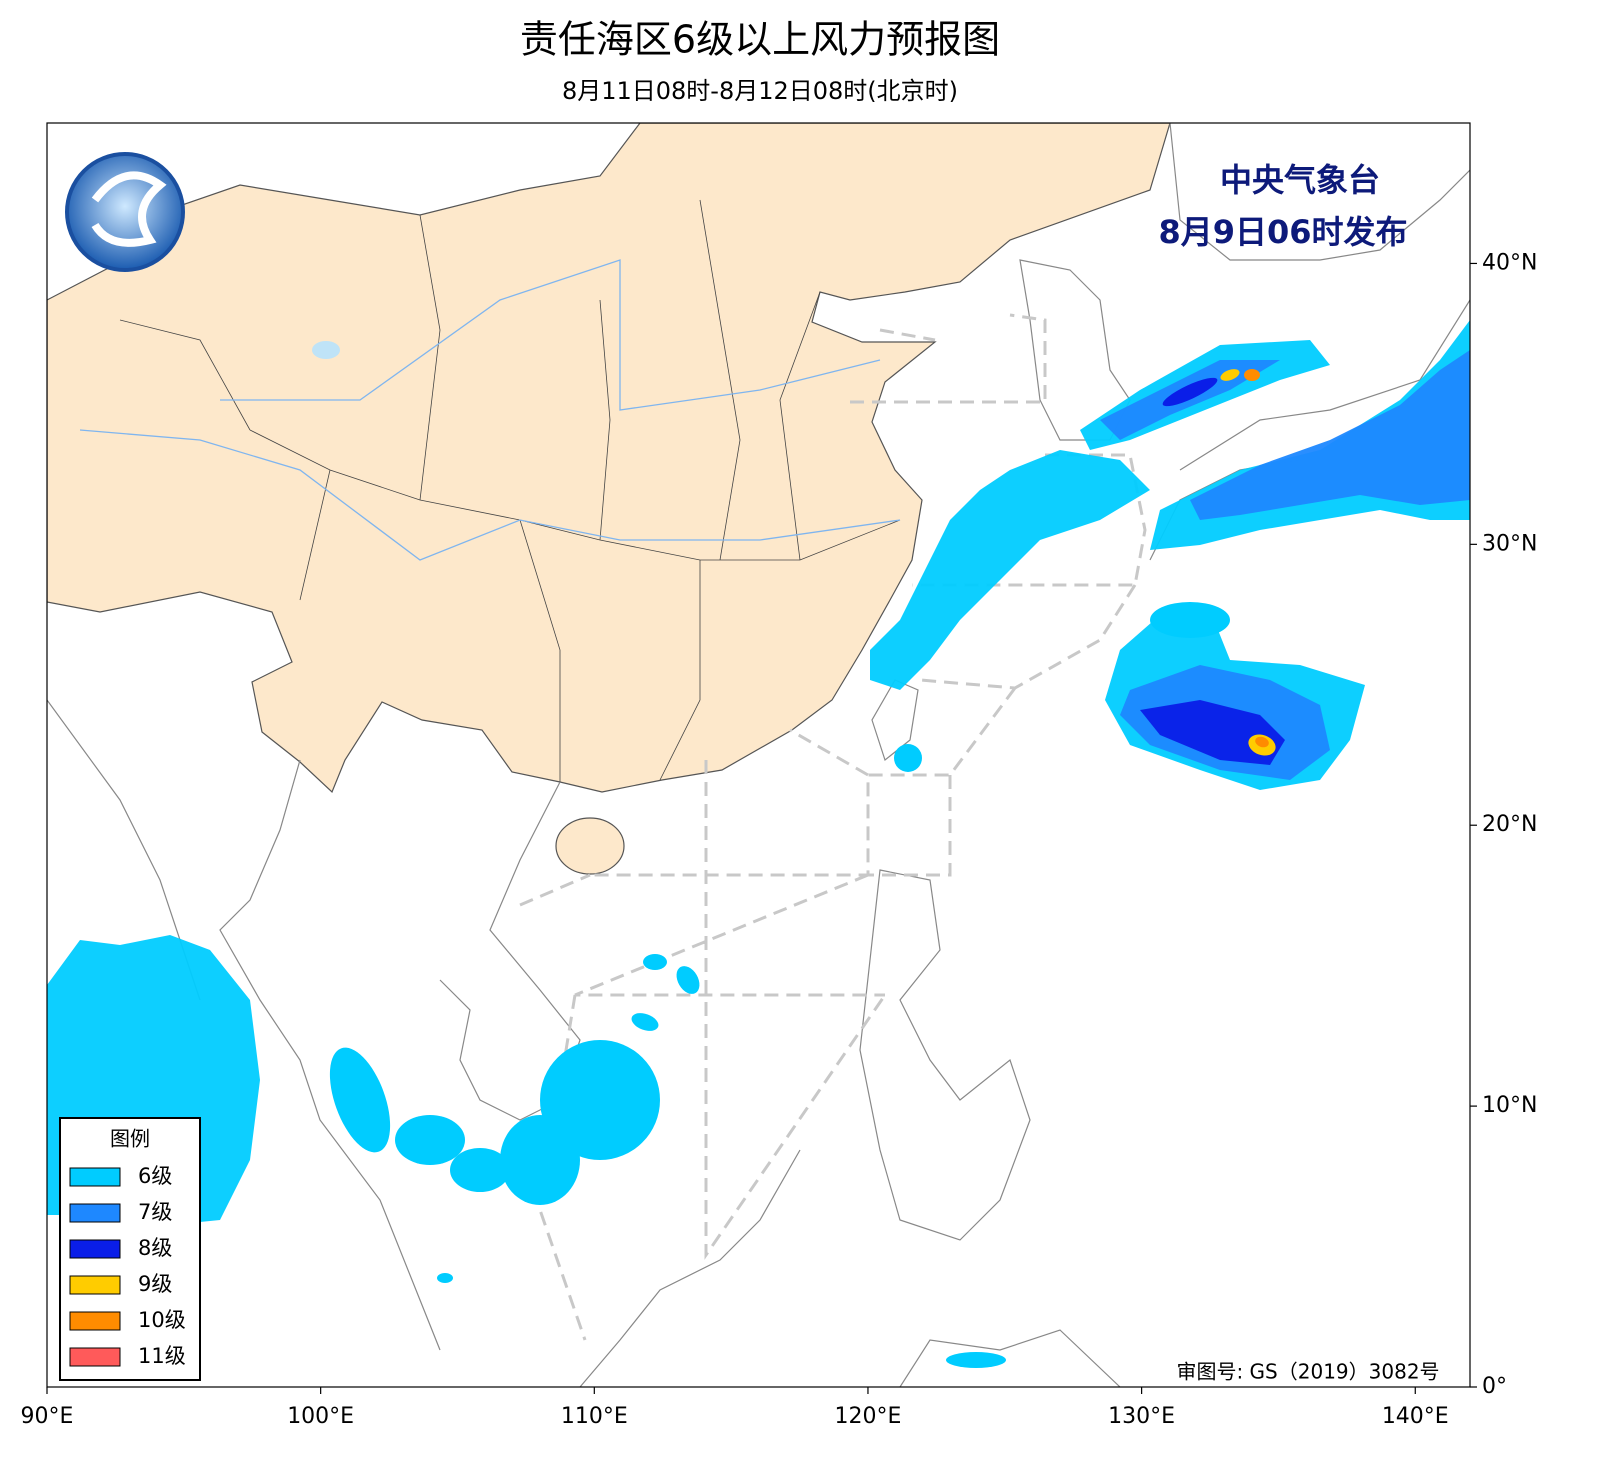 Image resolution: width=1597 pixels, height=1479 pixels. Describe the element at coordinates (590, 846) in the screenshot. I see `hainan` at that location.